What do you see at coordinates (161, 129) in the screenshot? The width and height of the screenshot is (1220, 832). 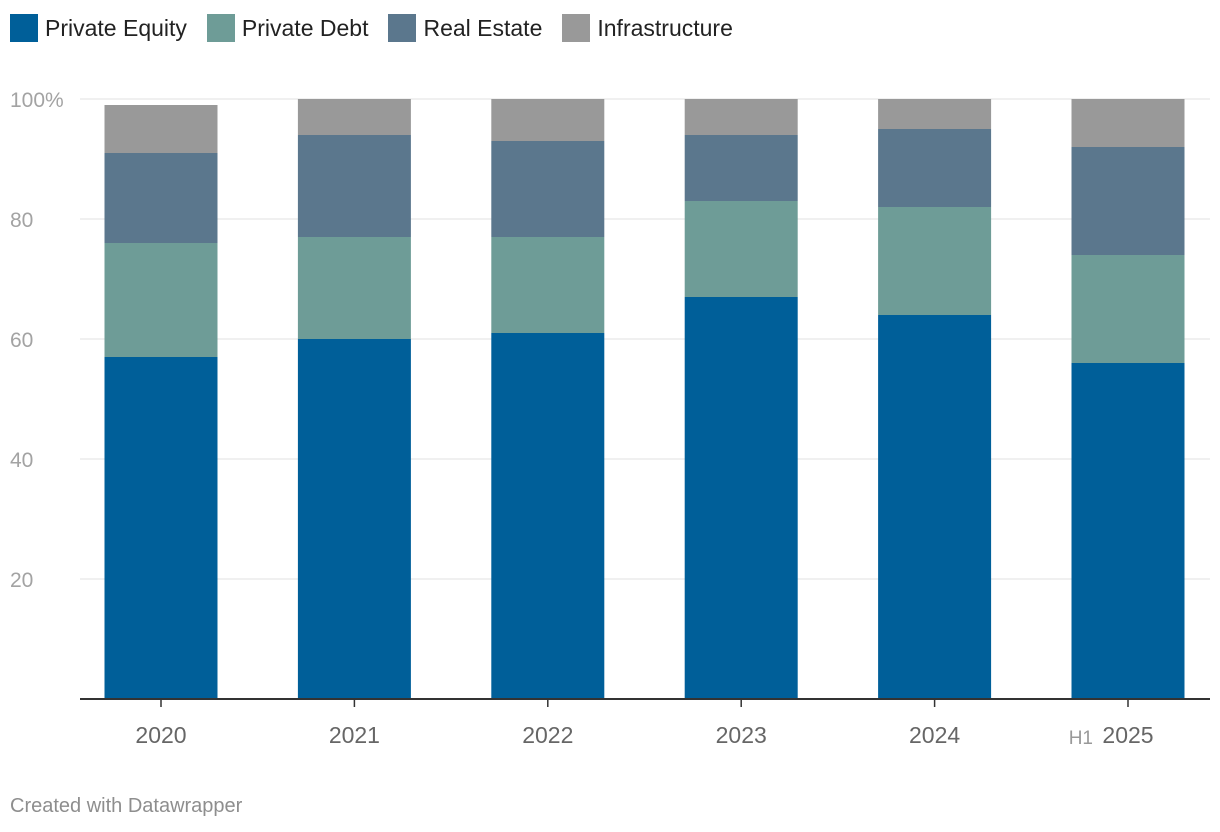 I see `bar-infrastructure-2020` at bounding box center [161, 129].